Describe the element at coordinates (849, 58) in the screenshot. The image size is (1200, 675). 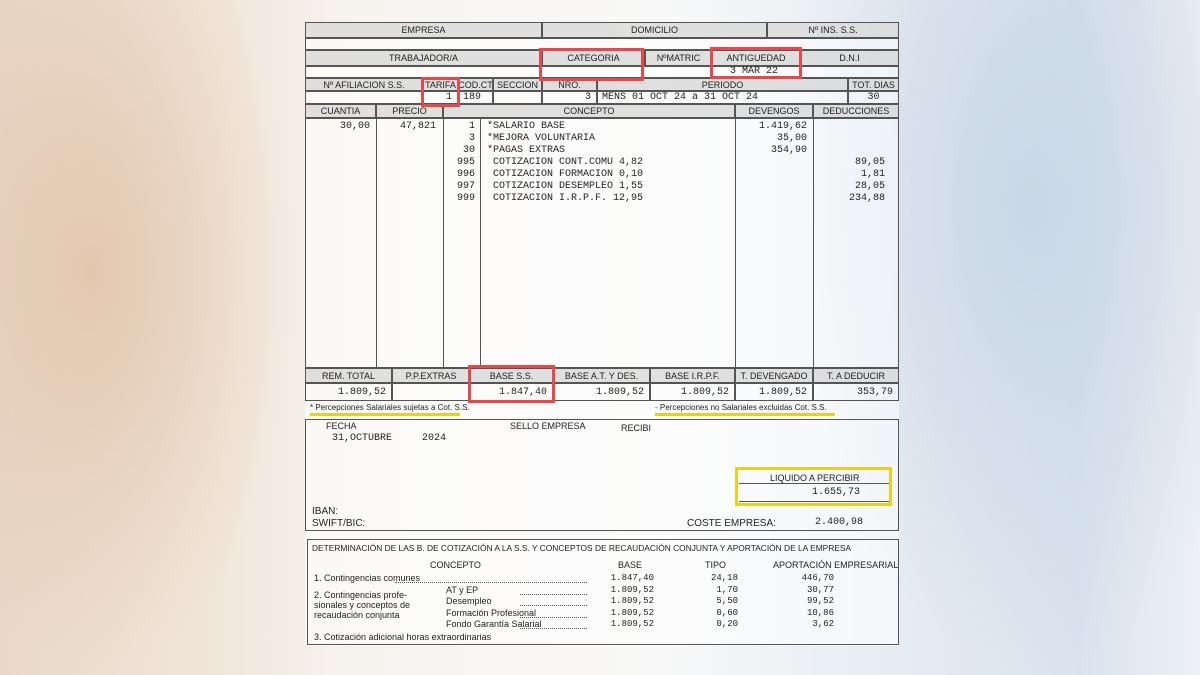
I see `dni-label: D.N.I` at that location.